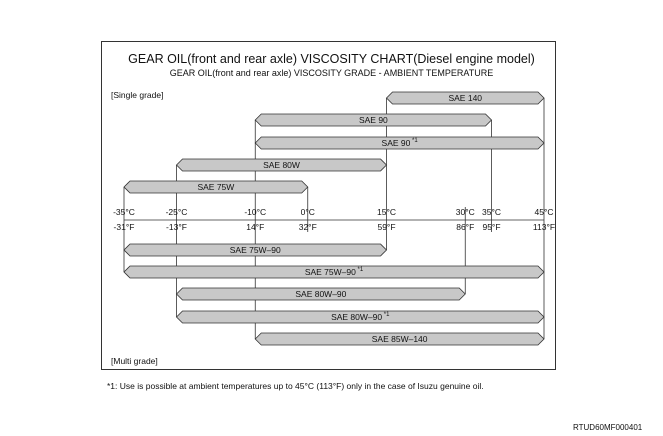 The image size is (663, 436). I want to click on single-grade-bar-label-1: SAE 90, so click(373, 120).